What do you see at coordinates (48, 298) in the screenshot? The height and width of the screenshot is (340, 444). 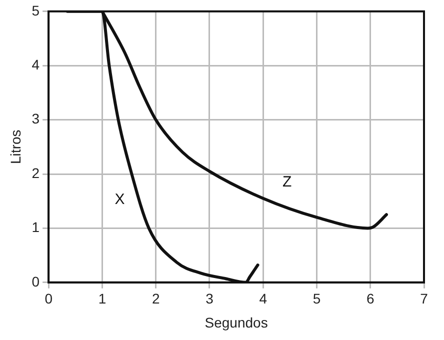 I see `x-tick-label: 0` at bounding box center [48, 298].